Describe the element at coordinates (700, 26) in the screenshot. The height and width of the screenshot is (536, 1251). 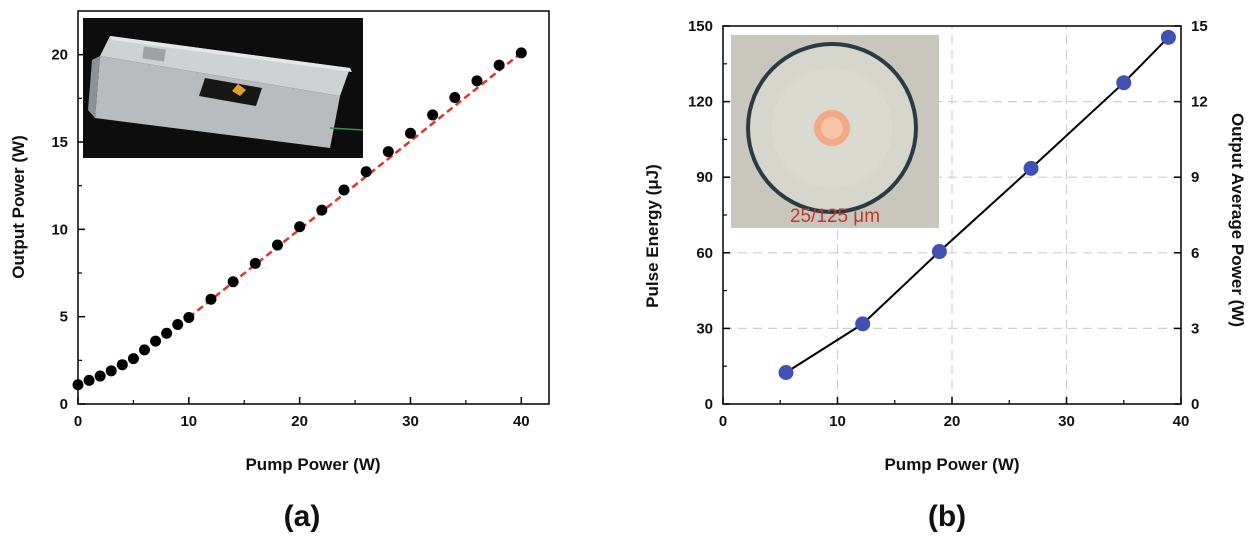
I see `y-tick-label-b: 150` at that location.